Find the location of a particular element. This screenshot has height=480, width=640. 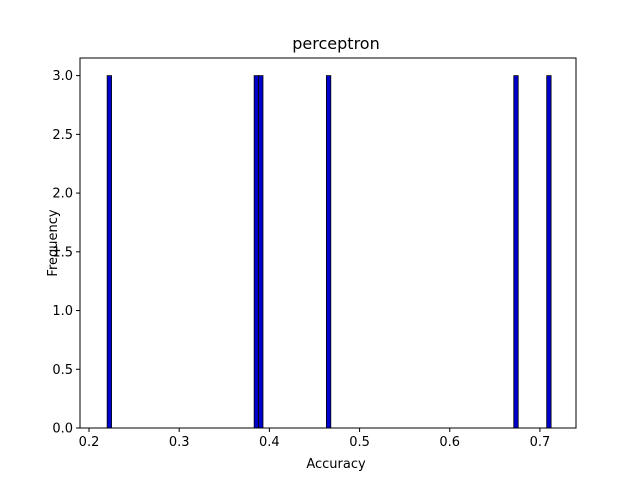

y-tick-label: 2.5 is located at coordinates (62, 135).